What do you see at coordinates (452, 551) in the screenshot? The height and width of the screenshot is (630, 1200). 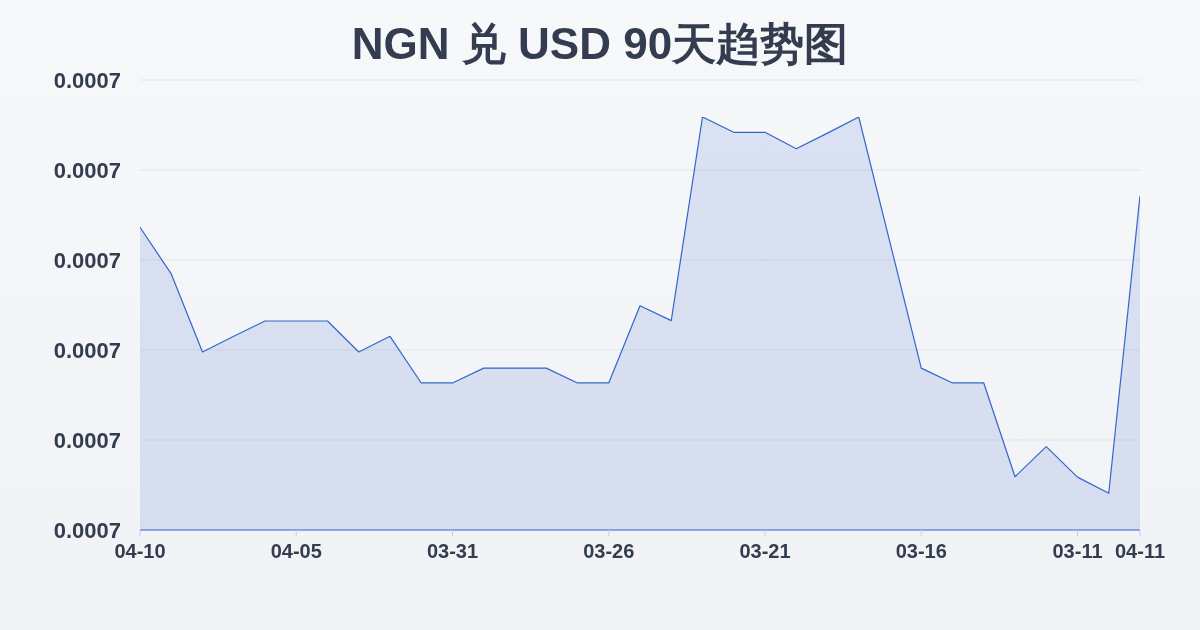 I see `x-tick-label: 03-31` at bounding box center [452, 551].